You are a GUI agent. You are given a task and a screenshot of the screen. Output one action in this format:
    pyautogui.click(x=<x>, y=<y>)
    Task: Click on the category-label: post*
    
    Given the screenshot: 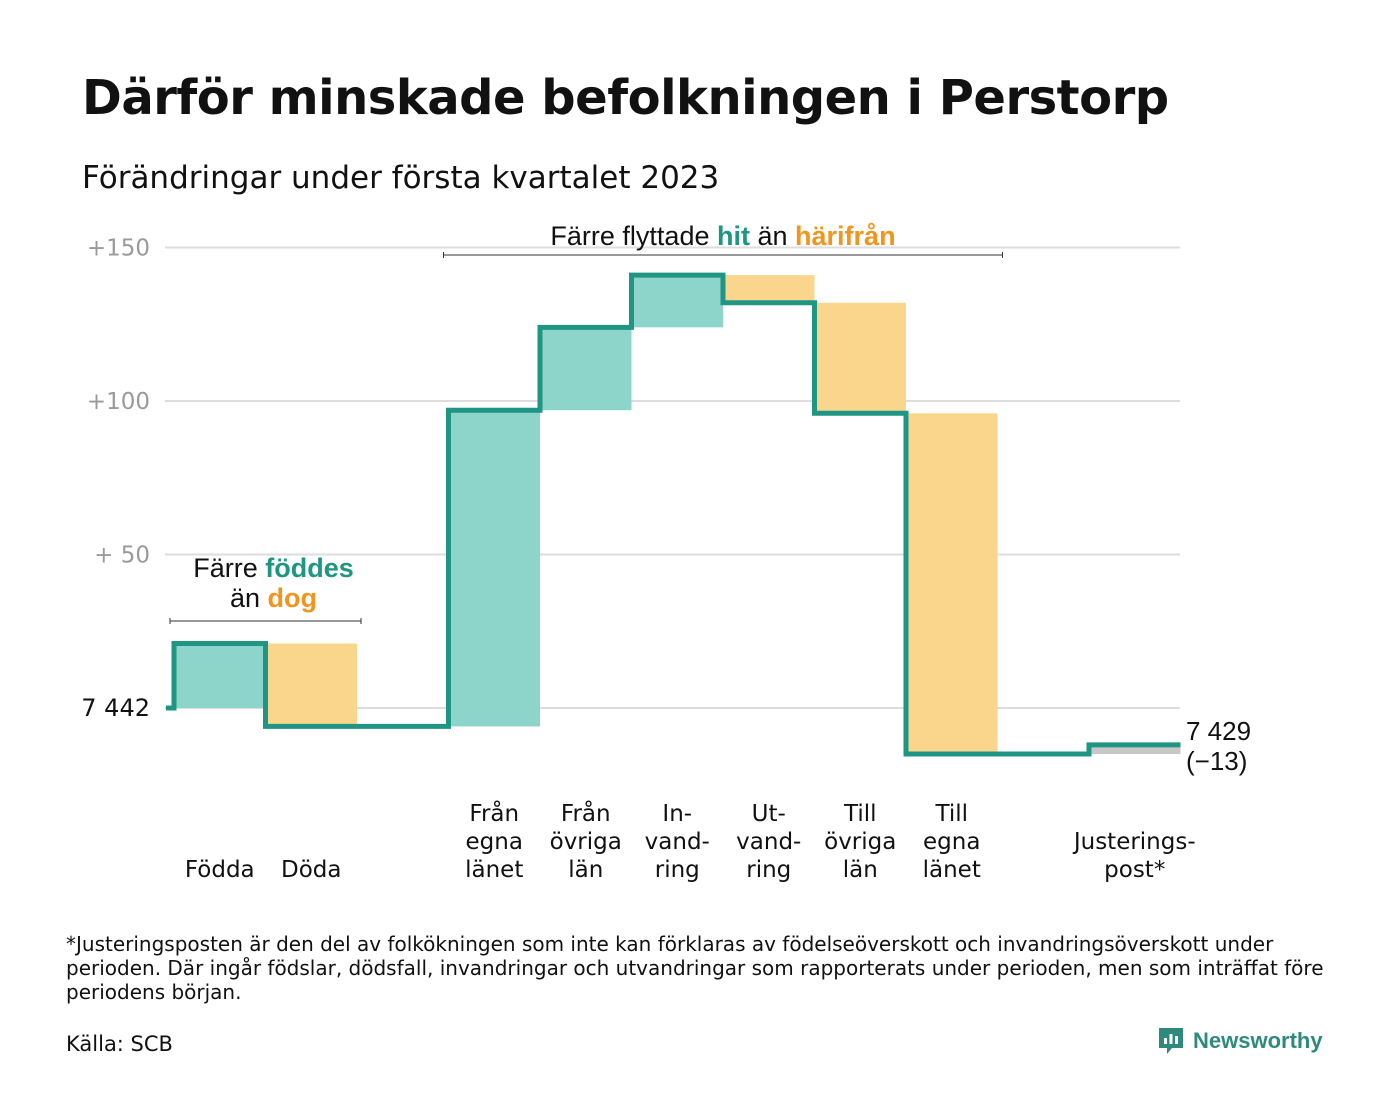 What is the action you would take?
    pyautogui.click(x=1134, y=870)
    